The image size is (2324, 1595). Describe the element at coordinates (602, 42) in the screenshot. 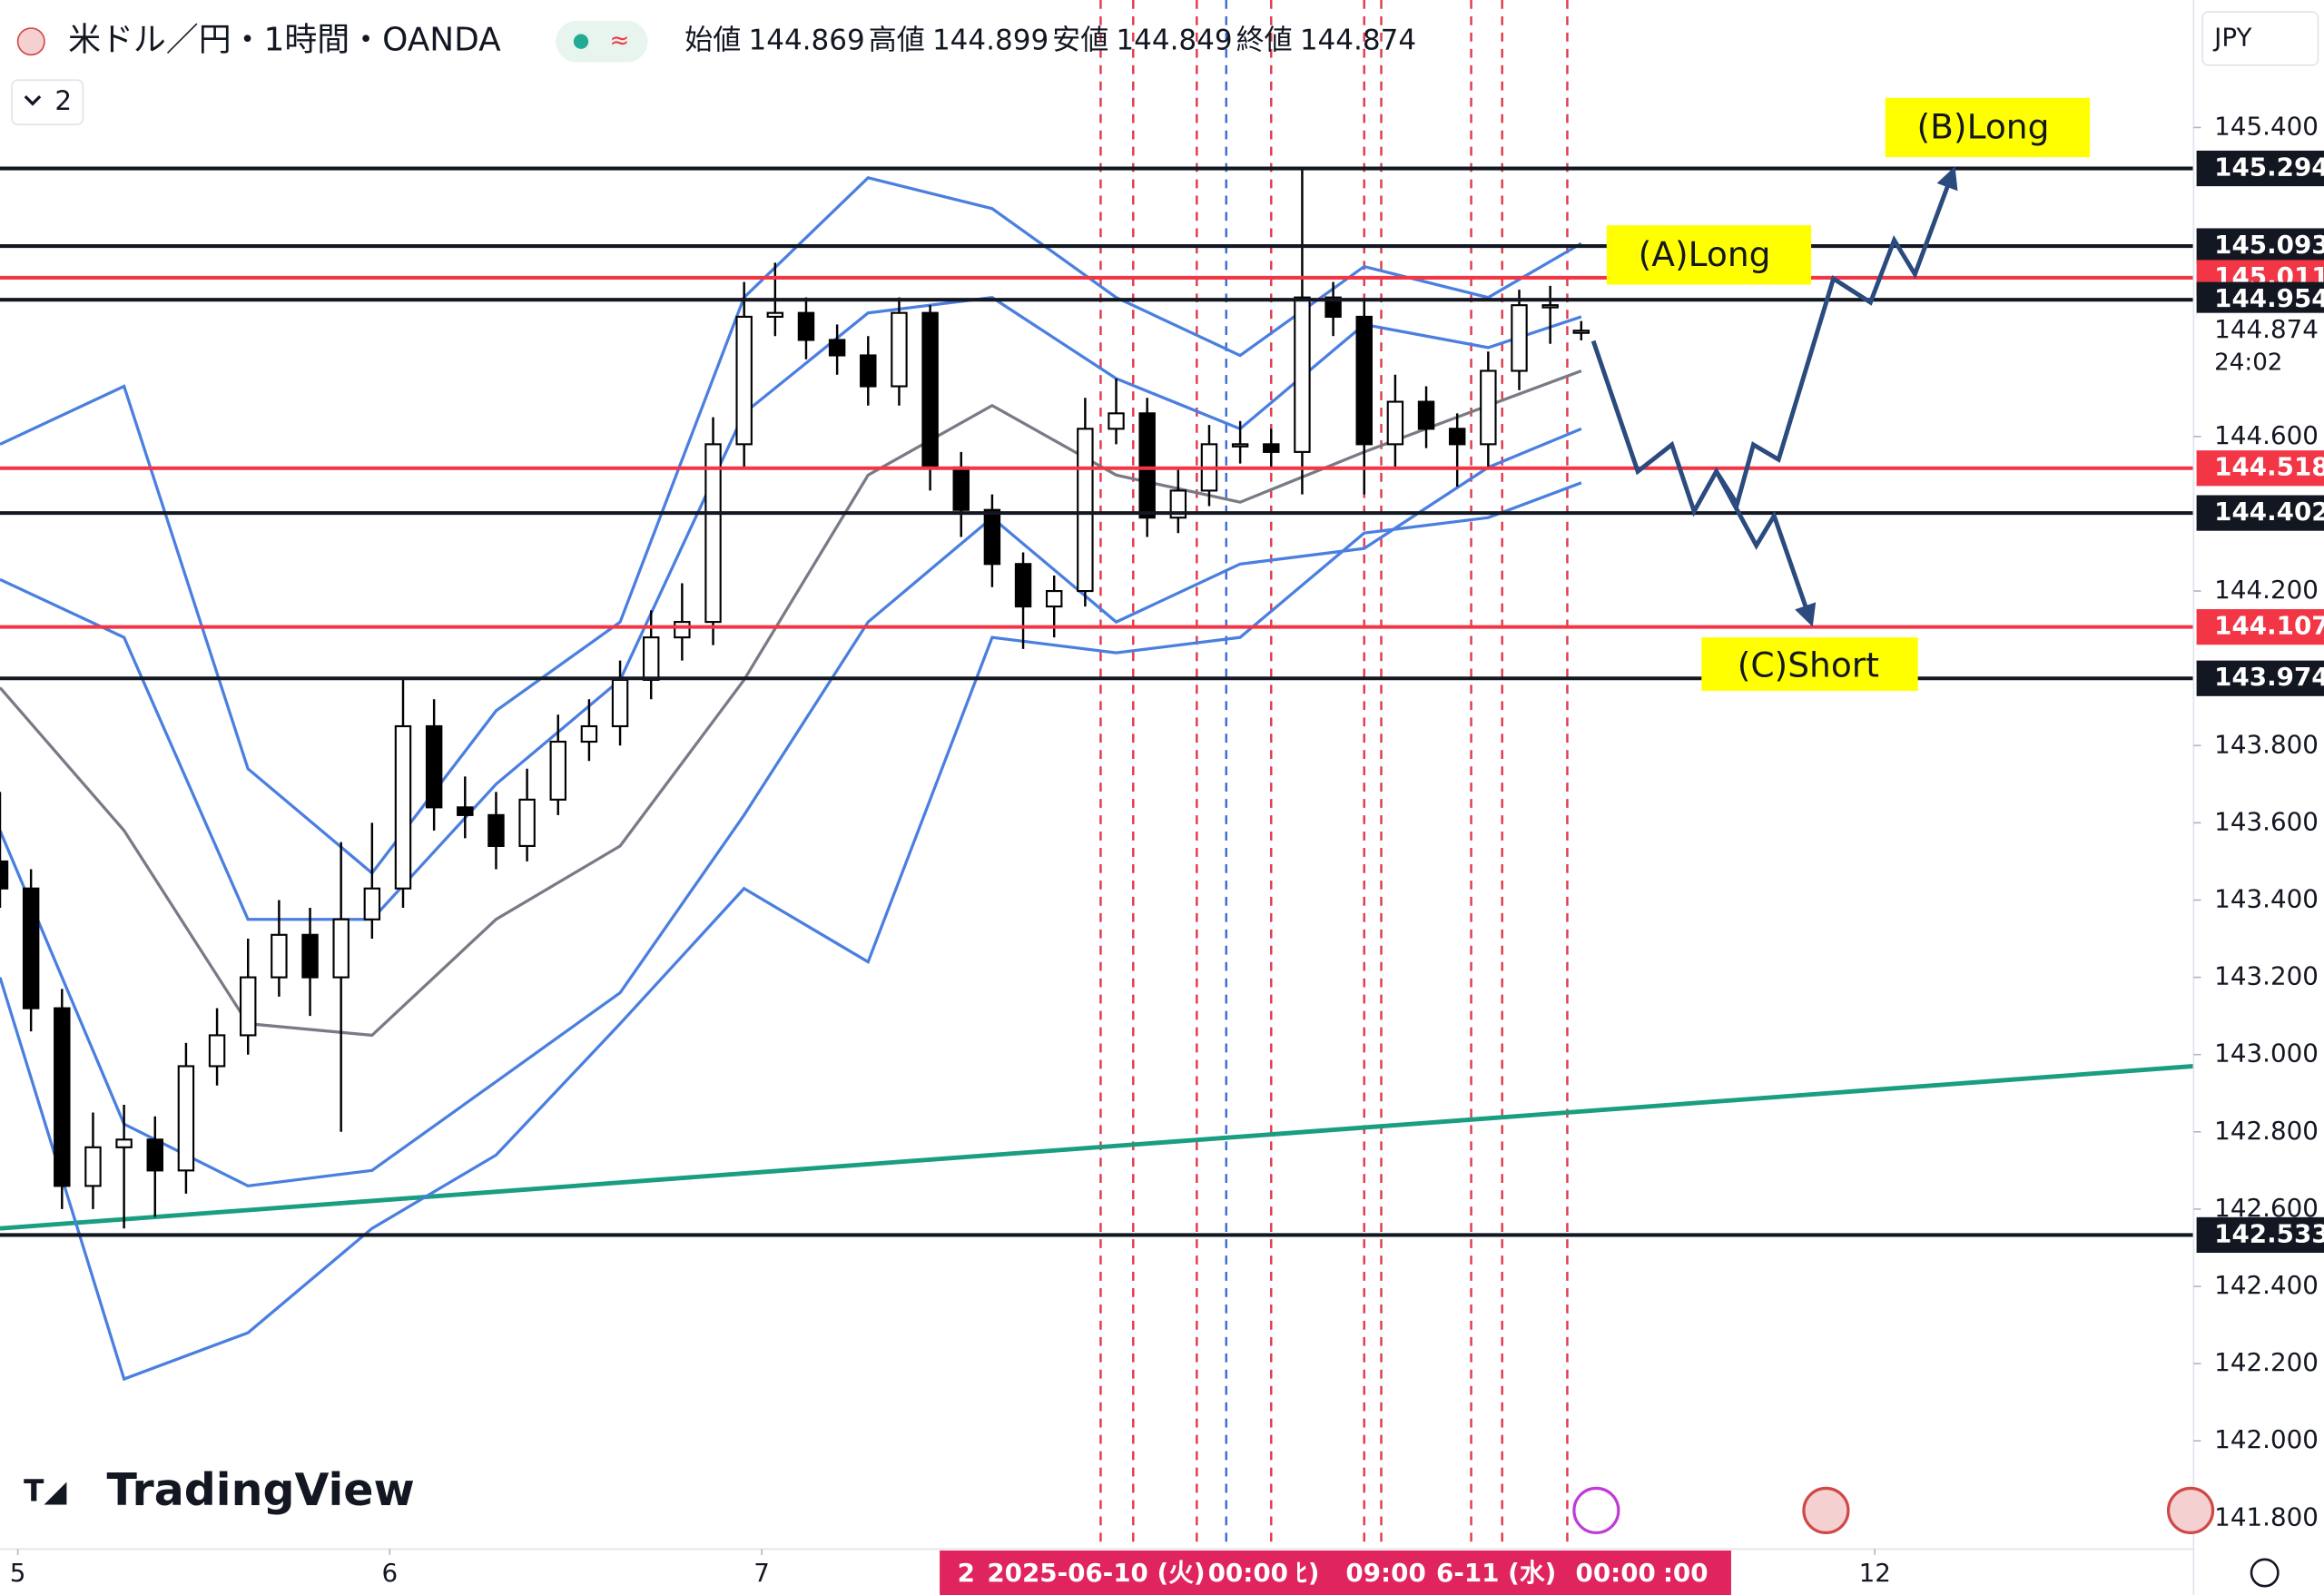

I see `status-pill` at that location.